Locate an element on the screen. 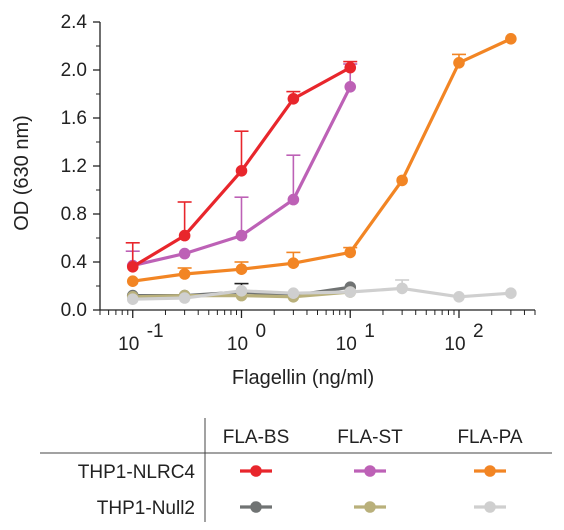  y-tick-label: 1.2 is located at coordinates (74, 166).